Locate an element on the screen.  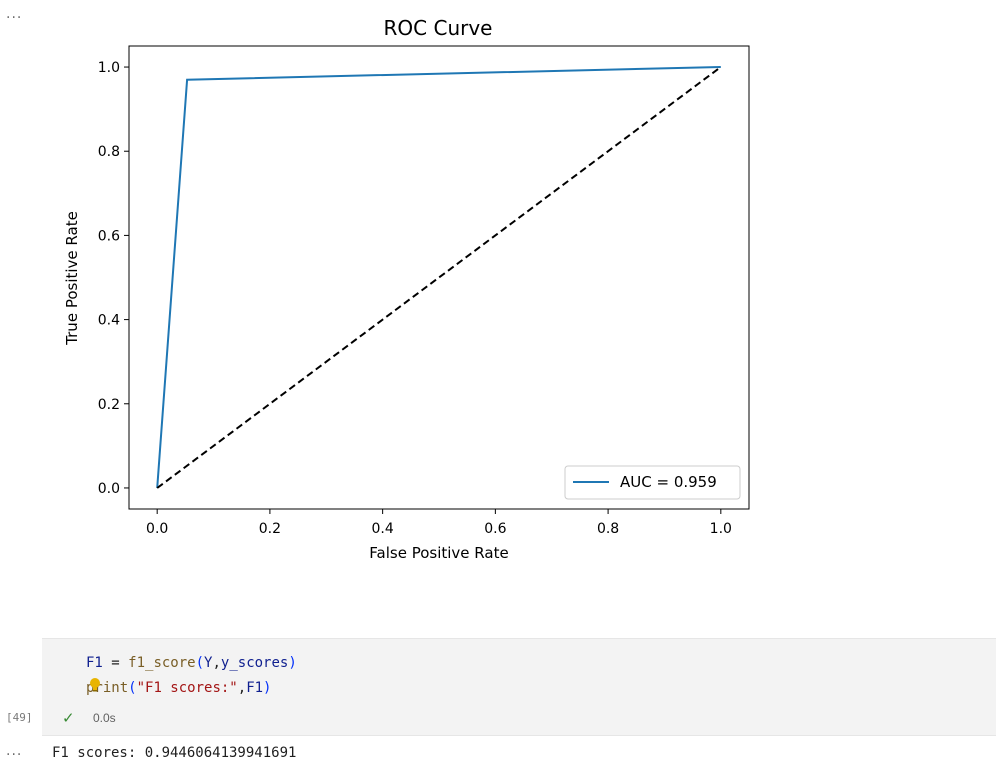
output-text: F1 scores: 0.9446064139941691 is located at coordinates (174, 753).